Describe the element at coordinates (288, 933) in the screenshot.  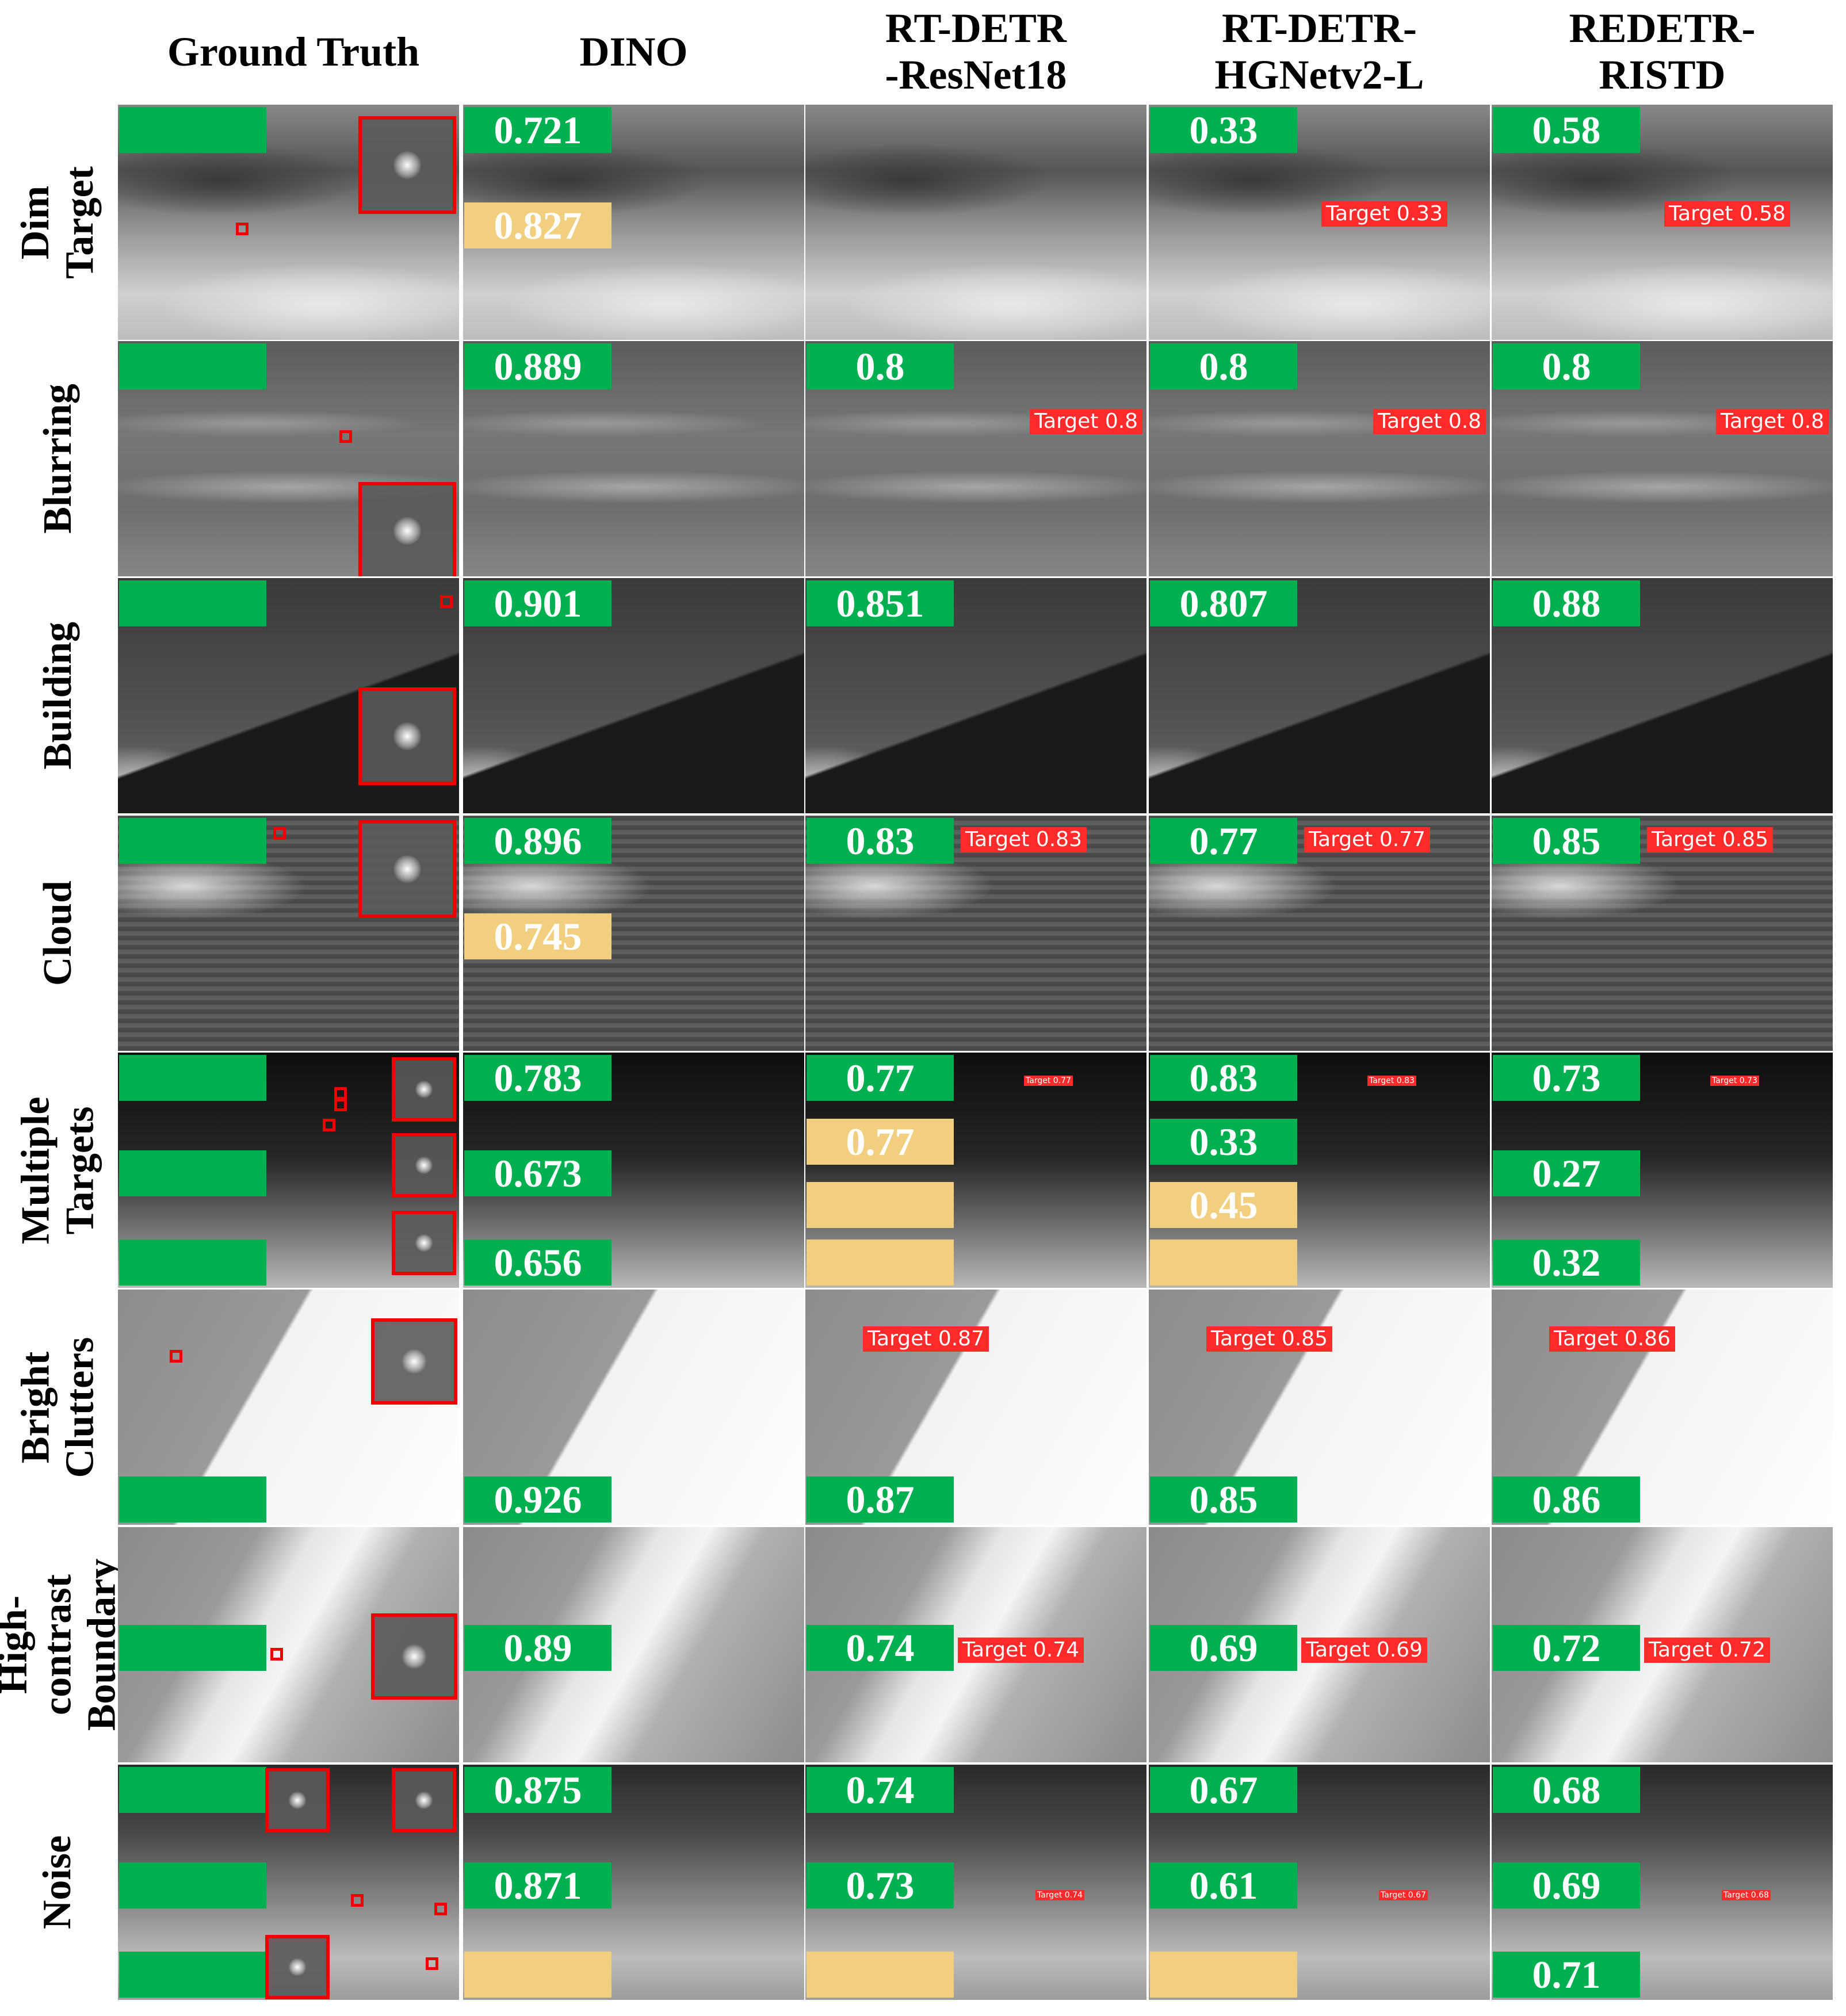
I see `image-cell-cloud-ground-truth` at that location.